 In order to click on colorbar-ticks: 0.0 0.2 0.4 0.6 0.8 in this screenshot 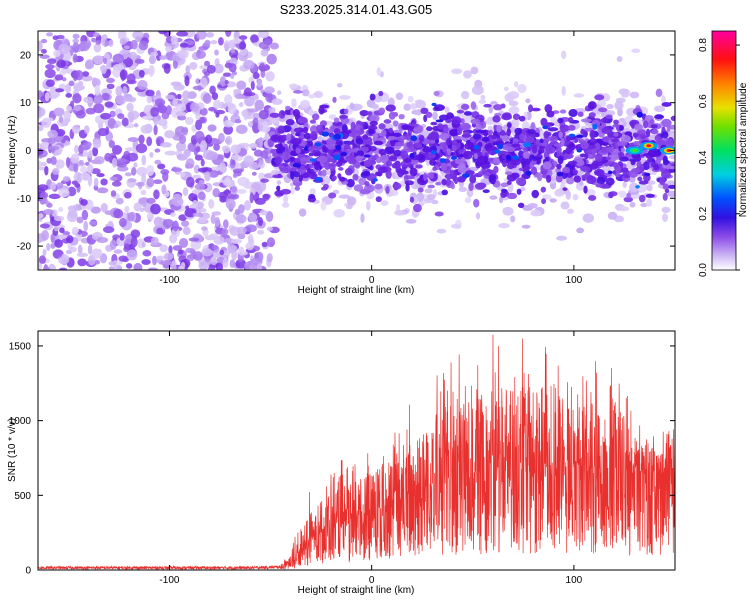, I will do `click(719, 157)`.